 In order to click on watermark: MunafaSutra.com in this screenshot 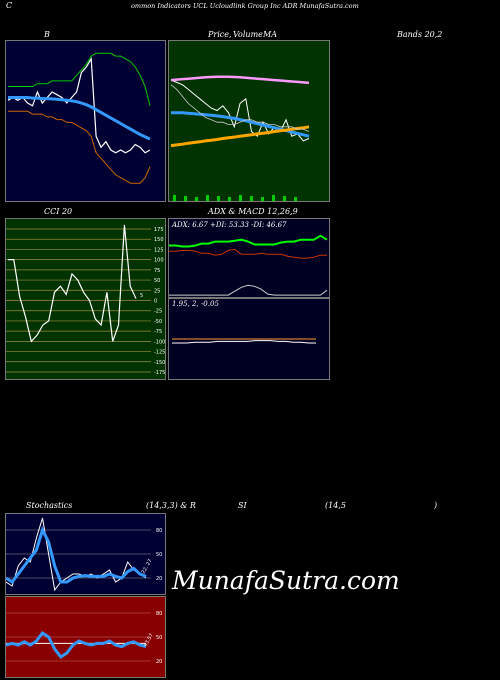, I will do `click(286, 580)`.